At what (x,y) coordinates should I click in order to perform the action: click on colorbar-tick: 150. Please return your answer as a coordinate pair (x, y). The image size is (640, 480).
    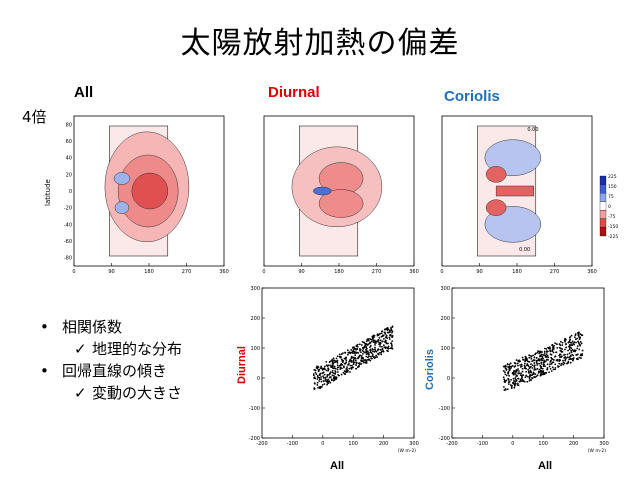
    Looking at the image, I should click on (612, 187).